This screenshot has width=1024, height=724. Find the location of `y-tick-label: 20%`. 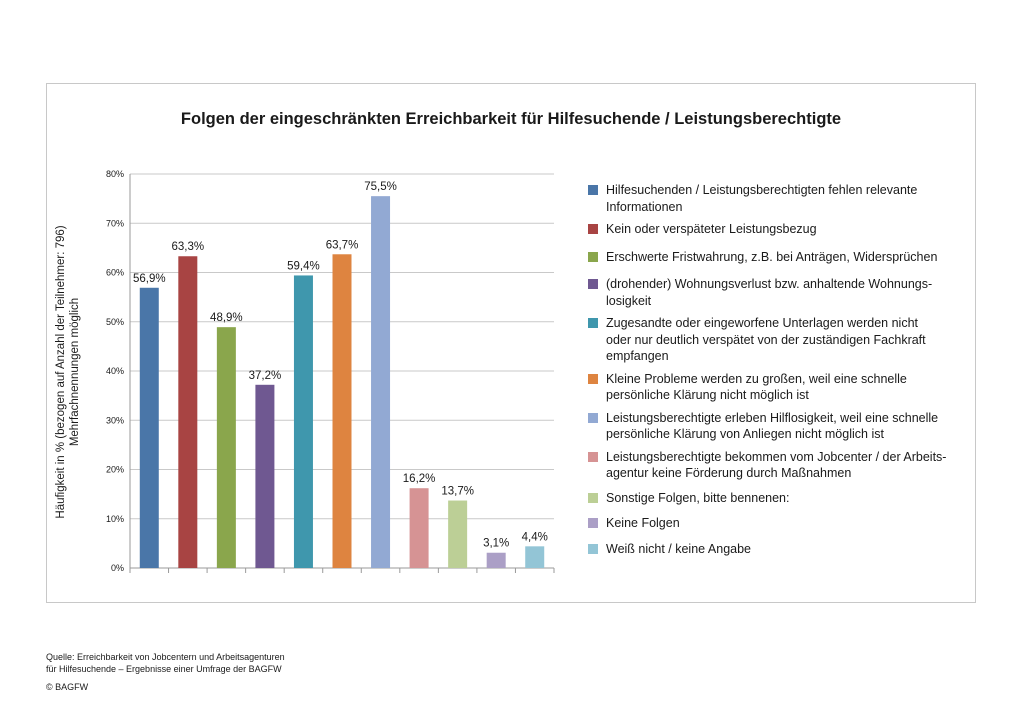

y-tick-label: 20% is located at coordinates (115, 470).